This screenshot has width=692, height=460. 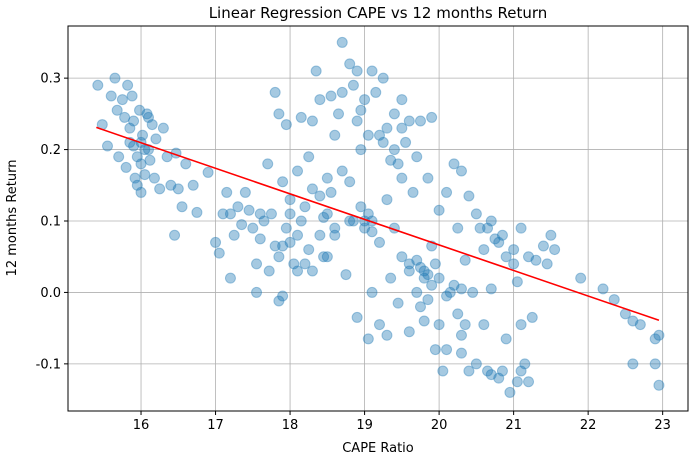 I want to click on y-tick-label: -0.1, so click(x=48, y=364).